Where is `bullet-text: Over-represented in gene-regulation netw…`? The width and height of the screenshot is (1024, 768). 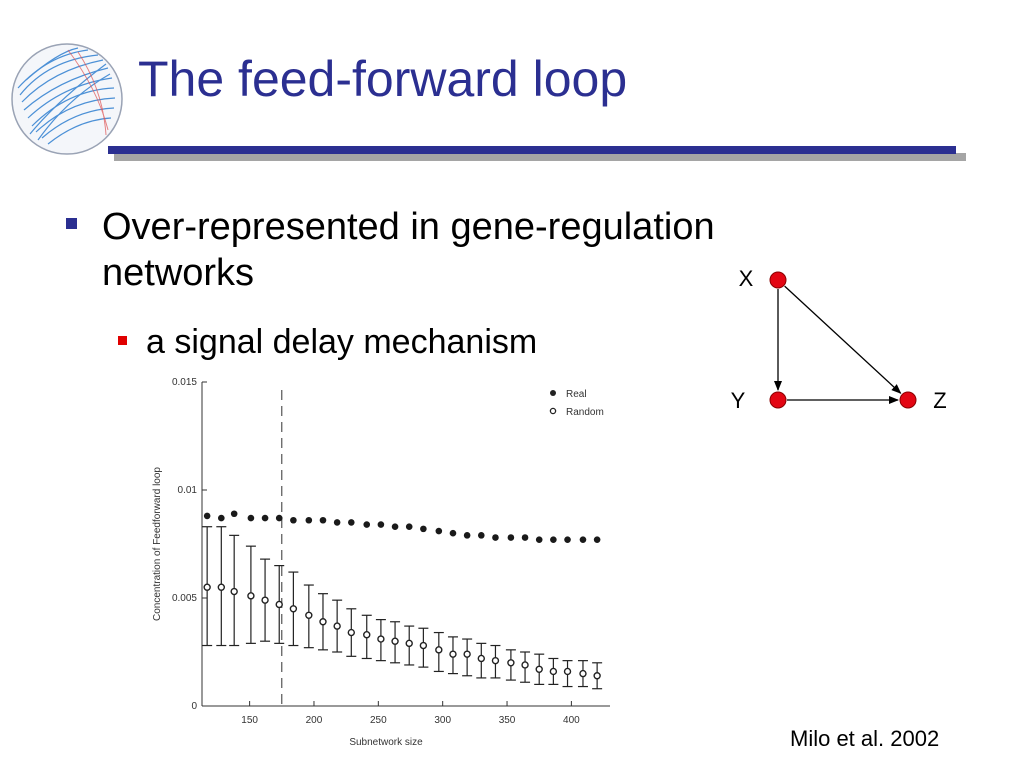 bullet-text: Over-represented in gene-regulation netw… is located at coordinates (408, 250).